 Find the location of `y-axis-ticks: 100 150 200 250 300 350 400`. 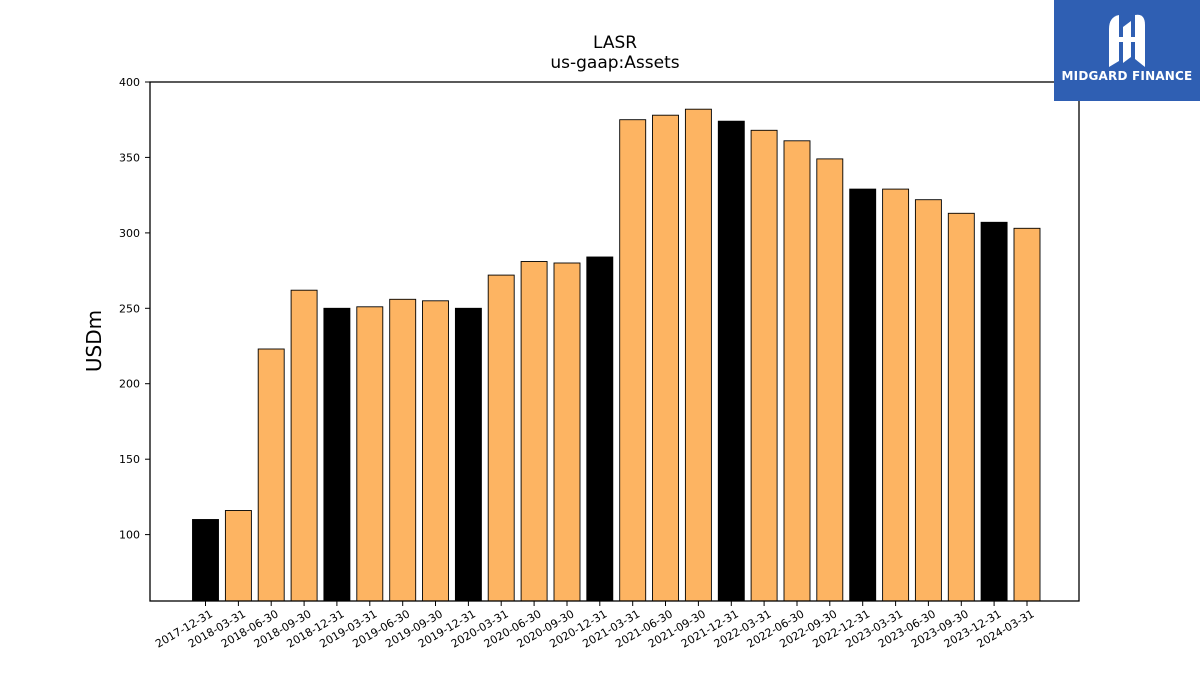

y-axis-ticks: 100 150 200 250 300 350 400 is located at coordinates (134, 309).